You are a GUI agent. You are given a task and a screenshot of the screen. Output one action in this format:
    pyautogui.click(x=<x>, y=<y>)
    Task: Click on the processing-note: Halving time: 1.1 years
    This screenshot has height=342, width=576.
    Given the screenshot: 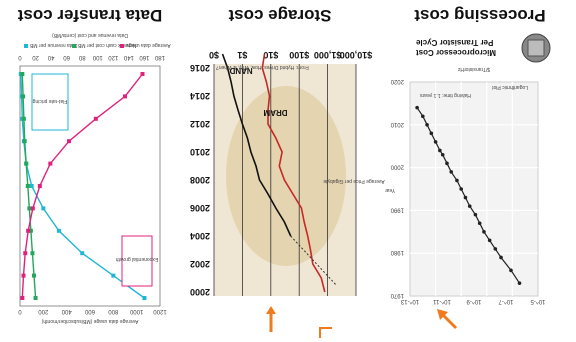 What is the action you would take?
    pyautogui.click(x=445, y=95)
    